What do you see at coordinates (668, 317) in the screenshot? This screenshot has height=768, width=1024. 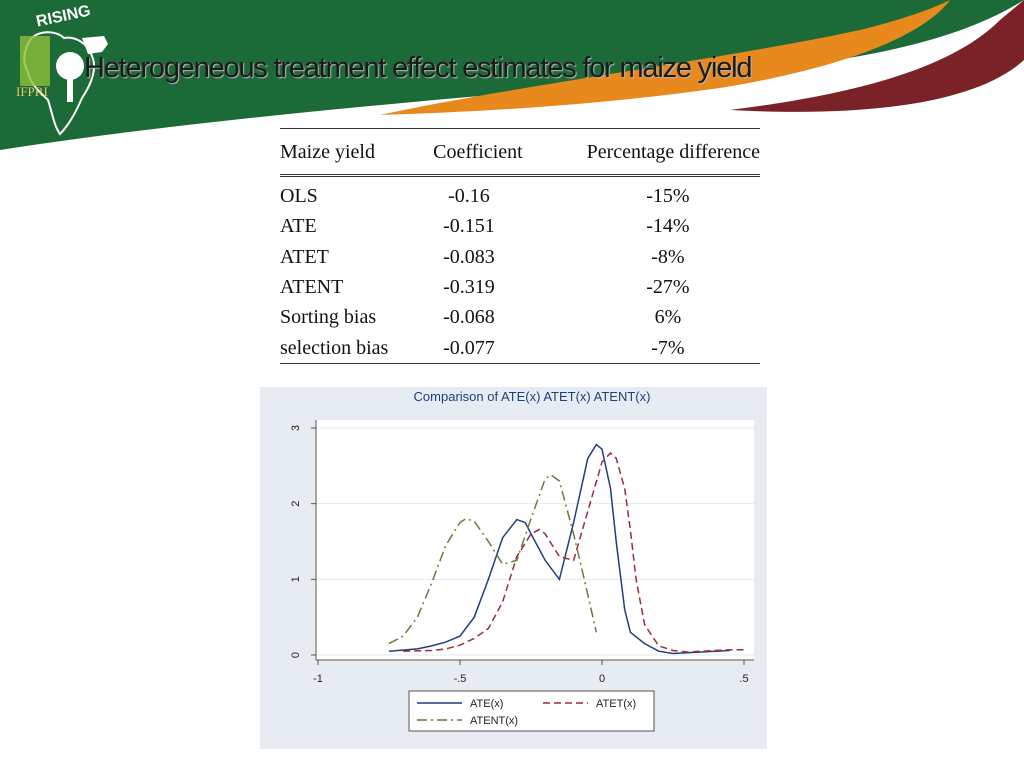 I see `table-cell-percentage: 6%` at bounding box center [668, 317].